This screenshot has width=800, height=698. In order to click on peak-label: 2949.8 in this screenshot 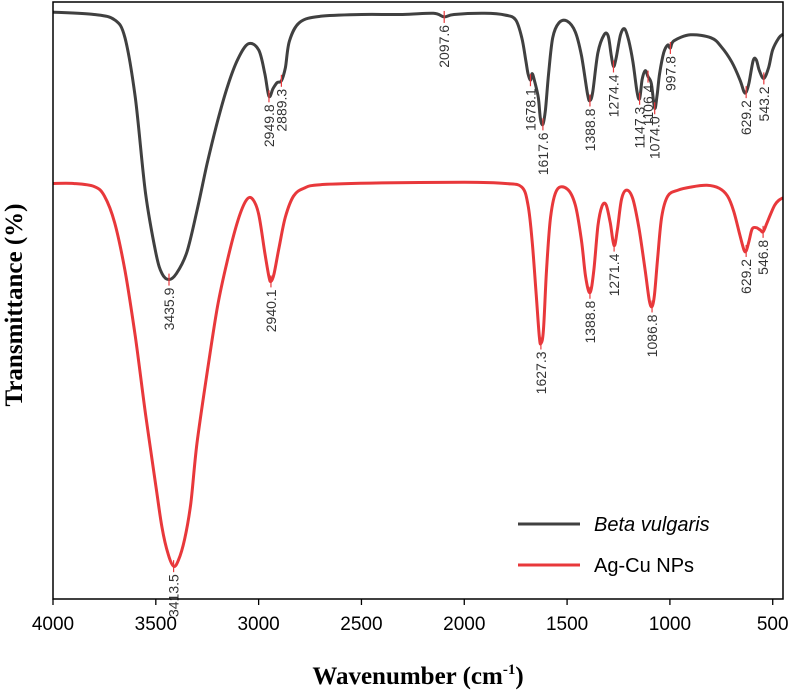, I will do `click(269, 125)`.